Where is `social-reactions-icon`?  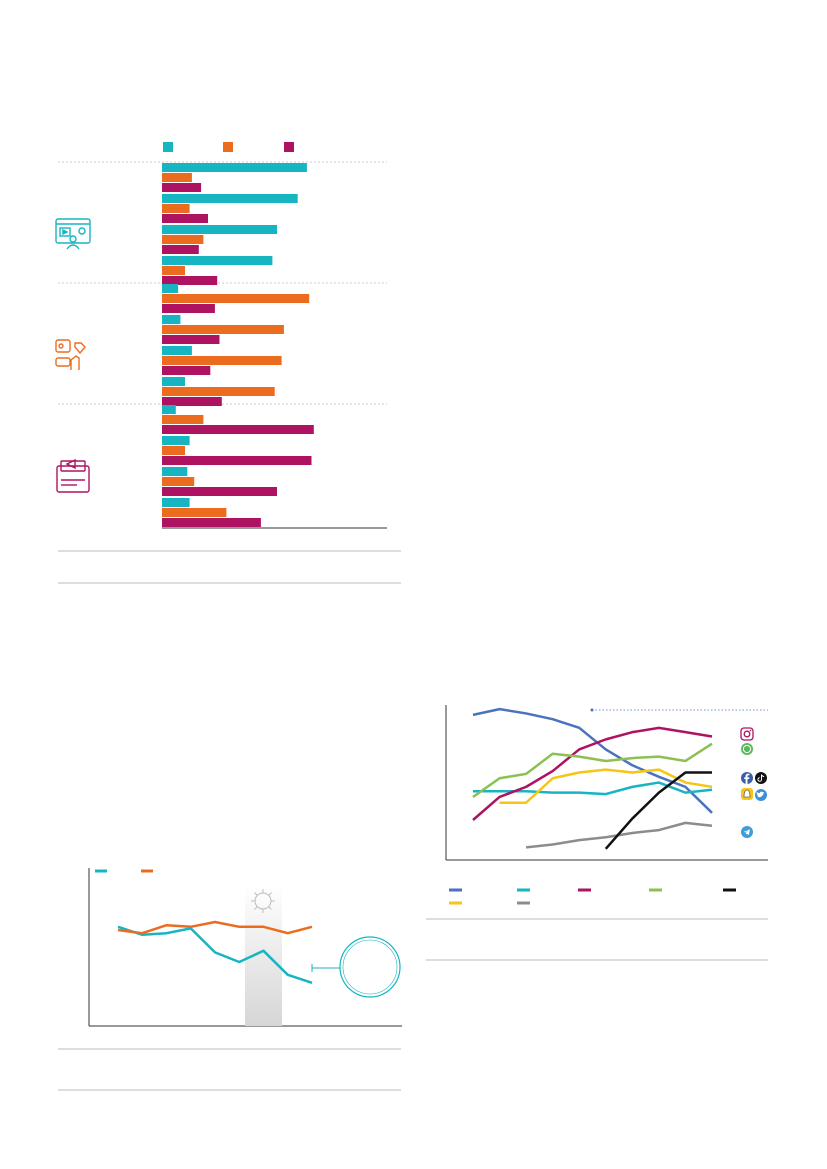 social-reactions-icon is located at coordinates (70, 354).